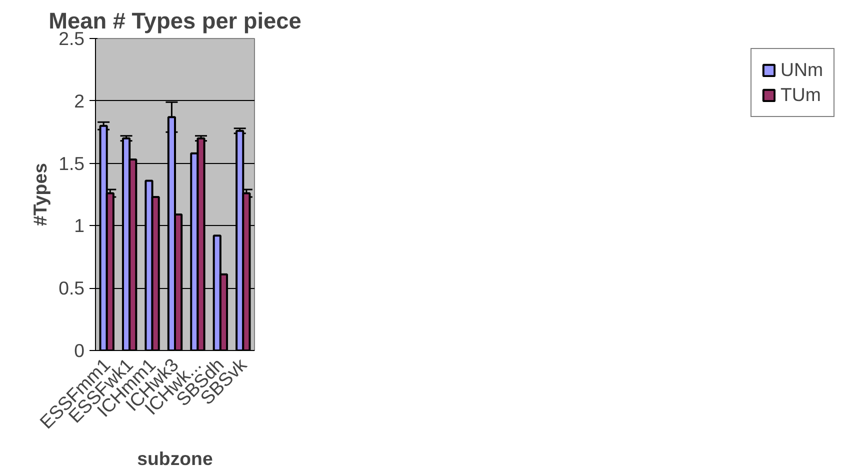 The width and height of the screenshot is (844, 472). Describe the element at coordinates (79, 101) in the screenshot. I see `y-tick-label: 2` at that location.